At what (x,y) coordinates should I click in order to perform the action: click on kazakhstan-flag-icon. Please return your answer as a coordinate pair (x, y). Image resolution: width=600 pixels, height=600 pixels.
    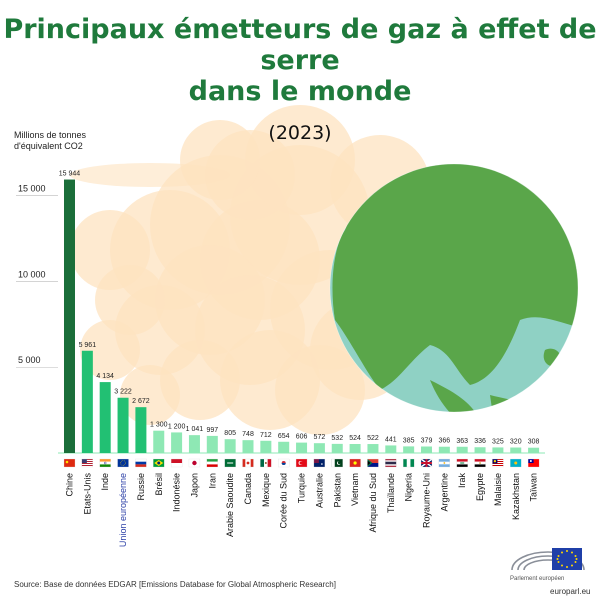
    Looking at the image, I should click on (516, 463).